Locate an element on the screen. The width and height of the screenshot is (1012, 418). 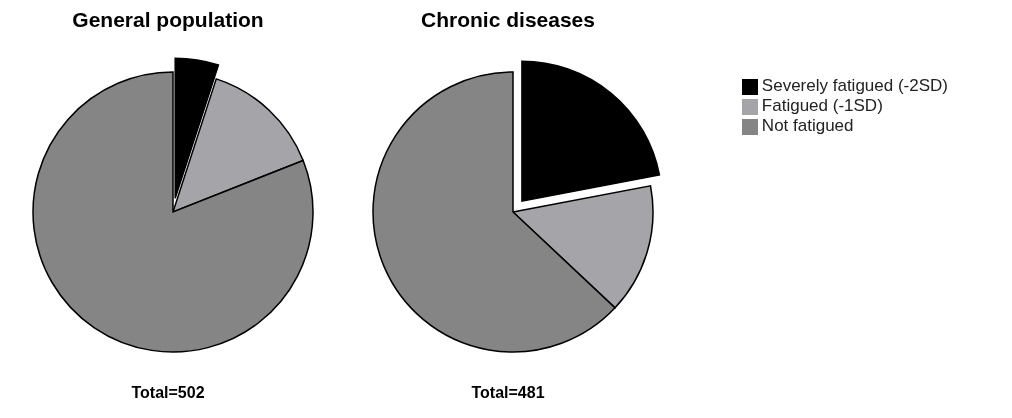
legend-label: Fatigued (-1SD) is located at coordinates (822, 105).